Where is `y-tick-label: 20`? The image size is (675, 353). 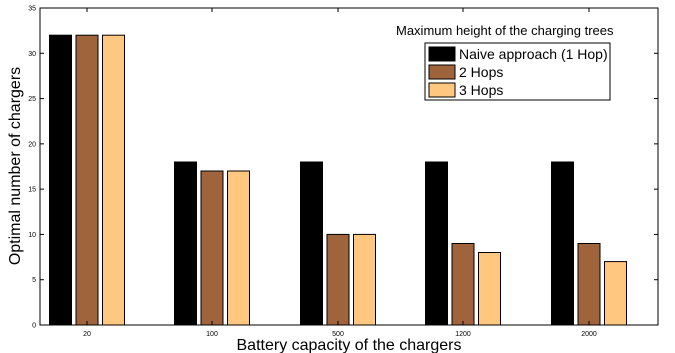 y-tick-label: 20 is located at coordinates (32, 144).